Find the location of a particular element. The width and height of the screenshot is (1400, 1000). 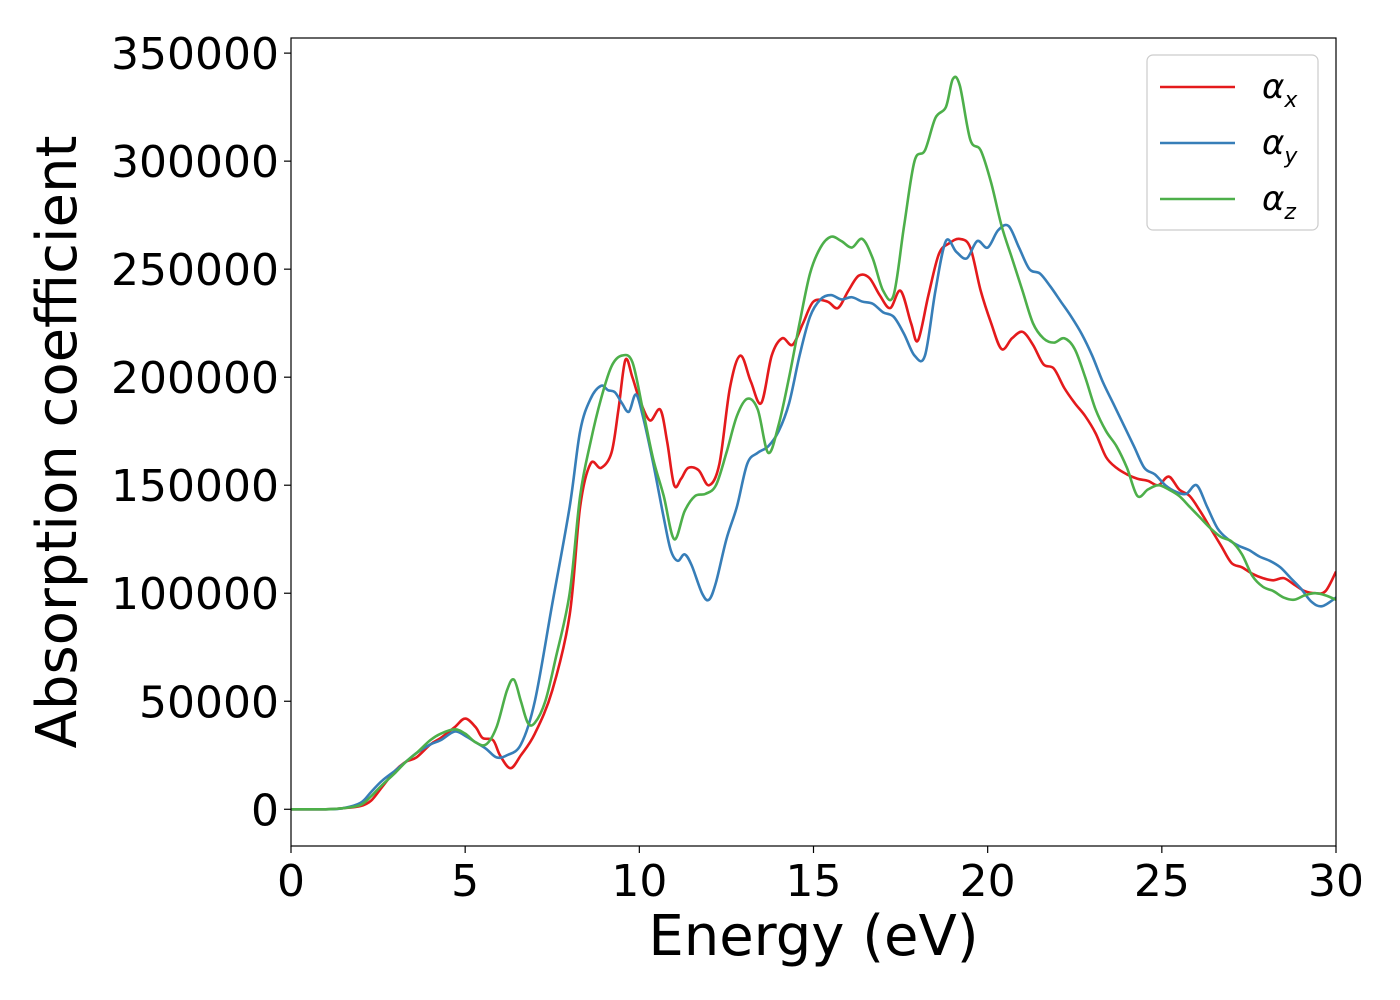

y-tick-label: 250000 is located at coordinates (195, 270).